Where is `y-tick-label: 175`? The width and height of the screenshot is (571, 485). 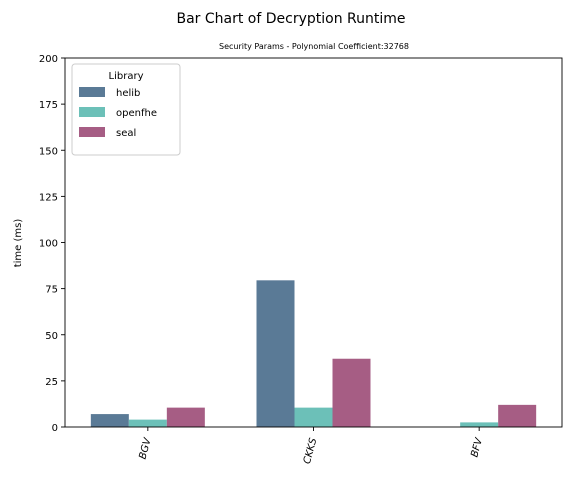
y-tick-label: 175 is located at coordinates (48, 105).